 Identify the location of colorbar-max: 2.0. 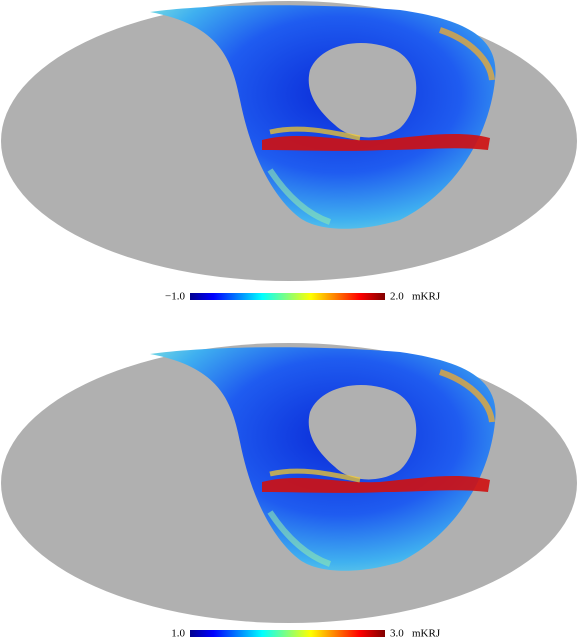
(397, 297).